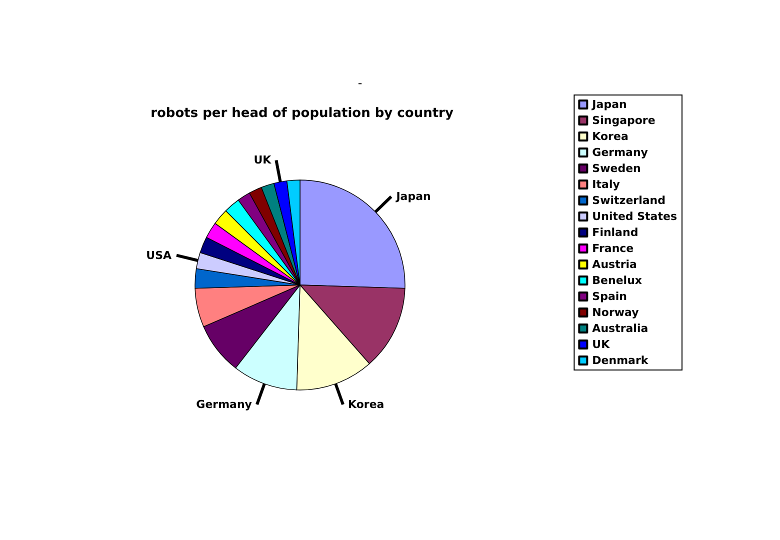  What do you see at coordinates (620, 152) in the screenshot?
I see `legend-label: Germany` at bounding box center [620, 152].